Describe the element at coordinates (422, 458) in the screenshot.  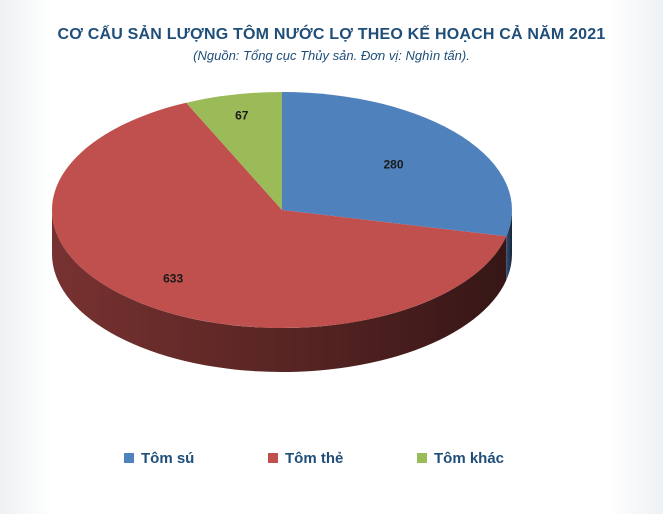
I see `legend-swatch-tom-khac` at that location.